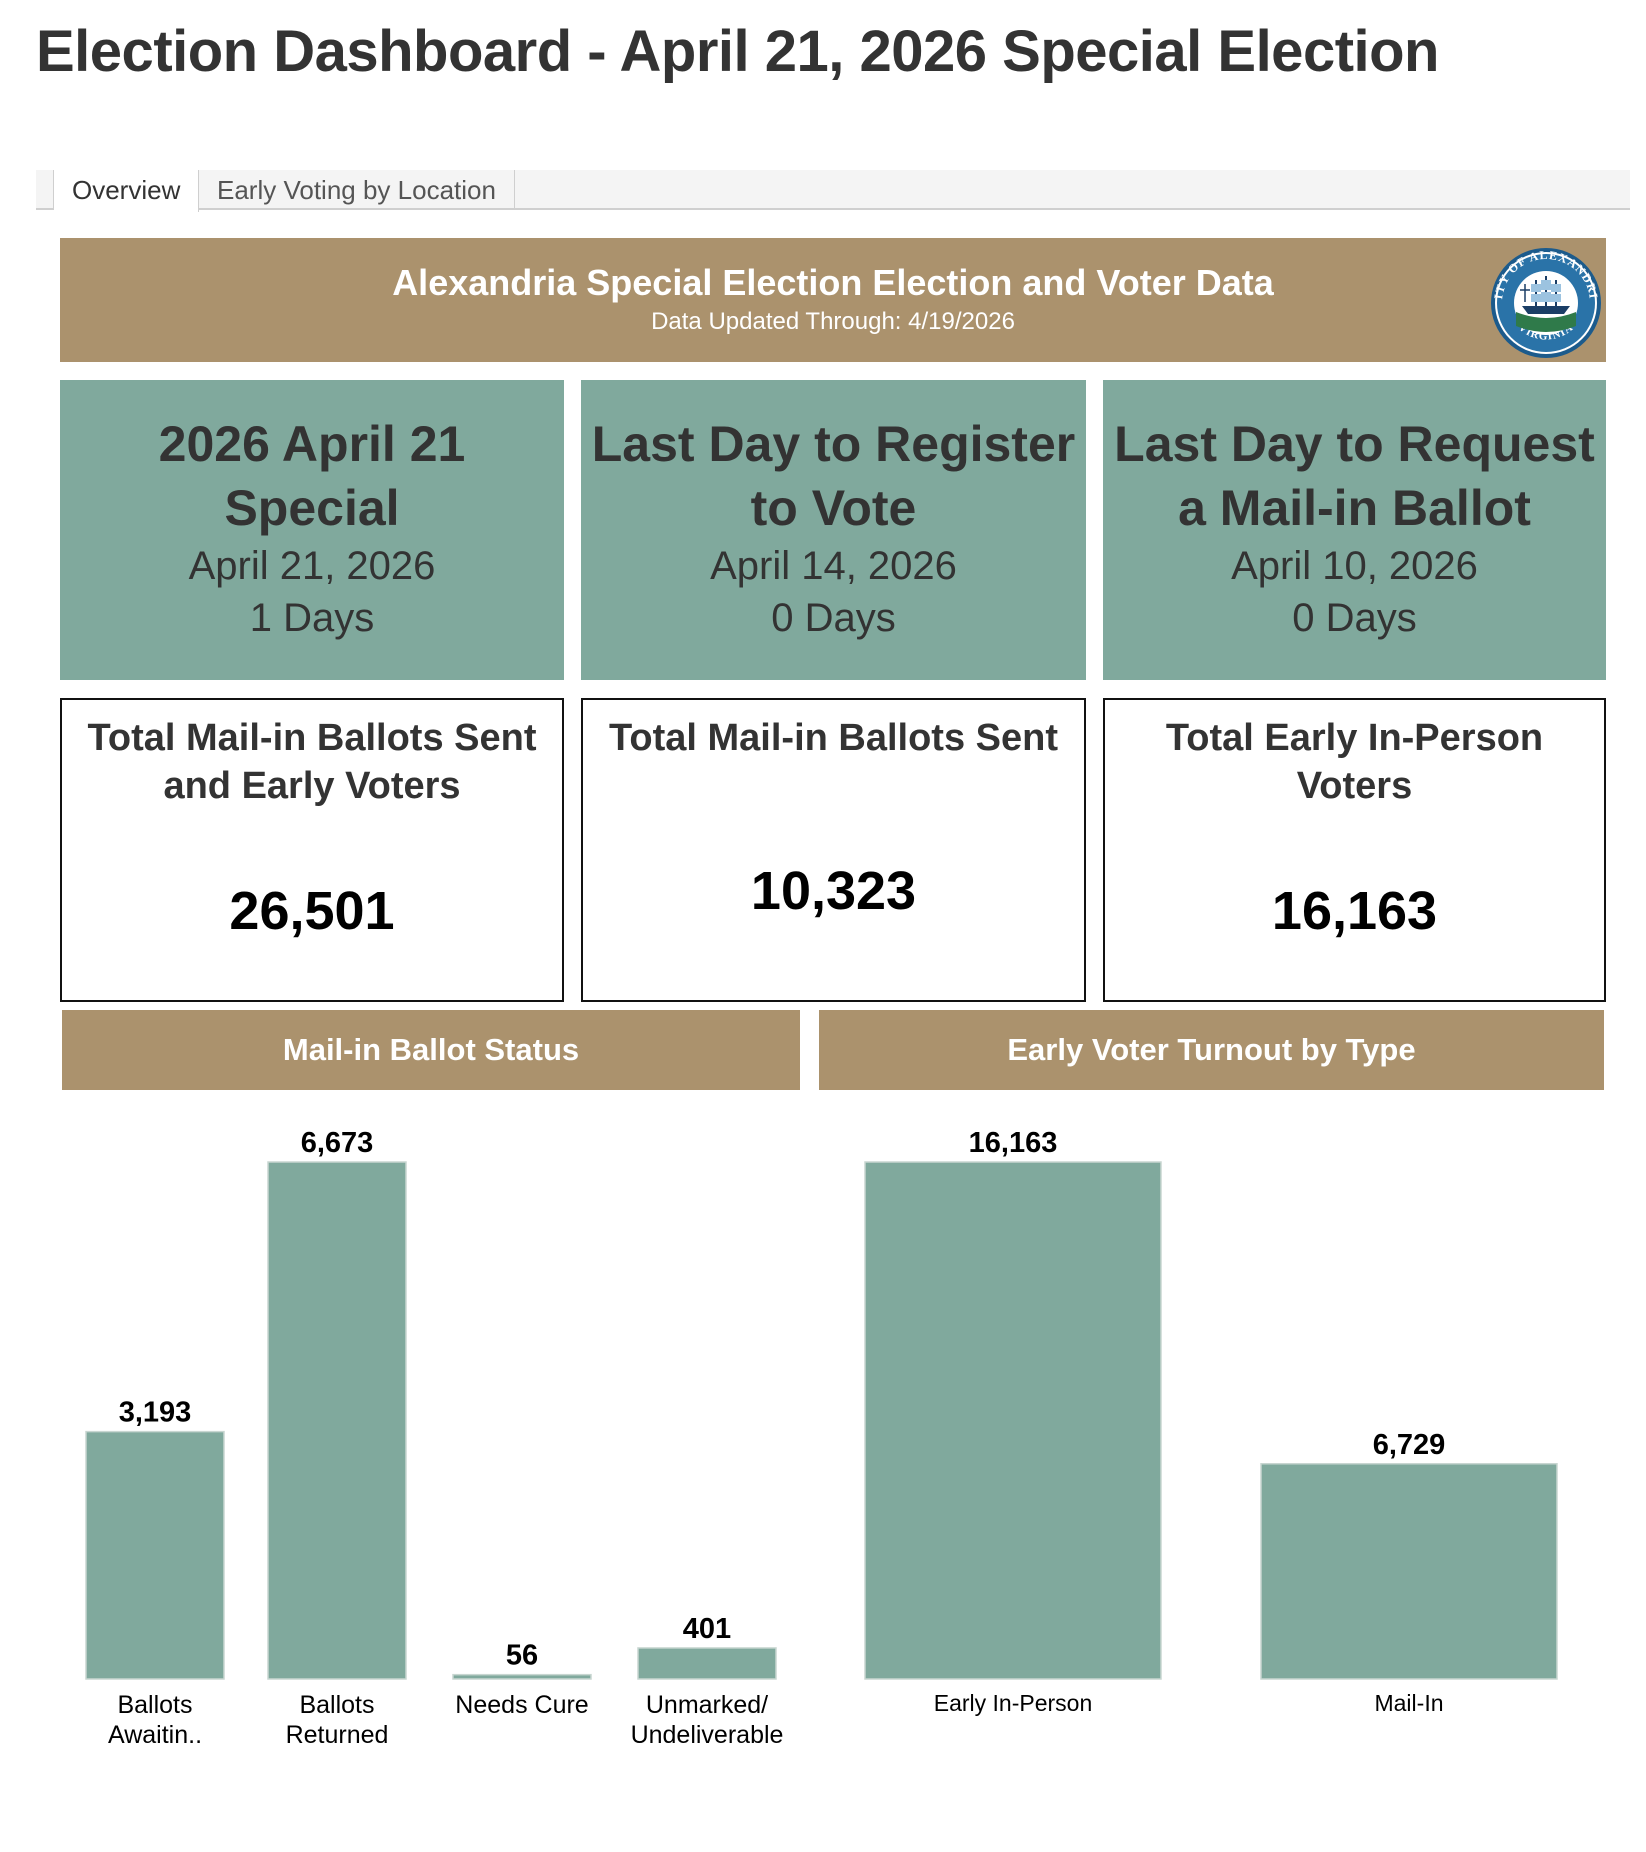 The height and width of the screenshot is (1852, 1646). Describe the element at coordinates (431, 1050) in the screenshot. I see `mail-ballot-status-header: Mail-in Ballot Status` at that location.